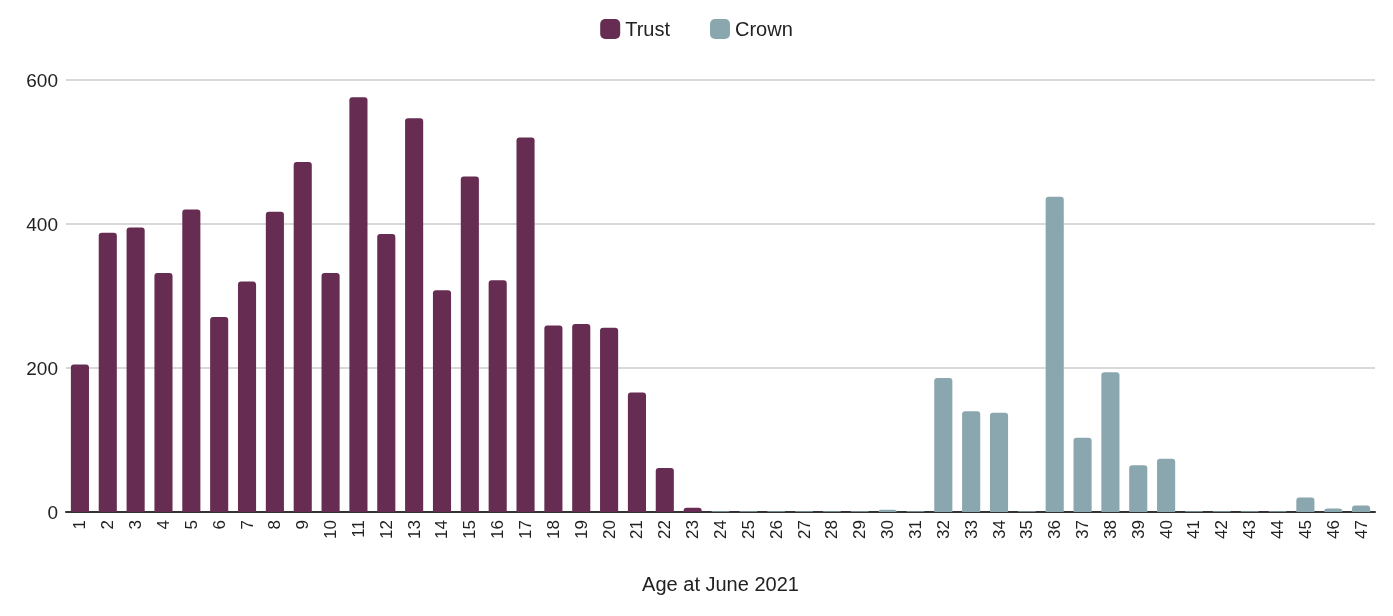  What do you see at coordinates (1305, 529) in the screenshot?
I see `x-tick-label: 45` at bounding box center [1305, 529].